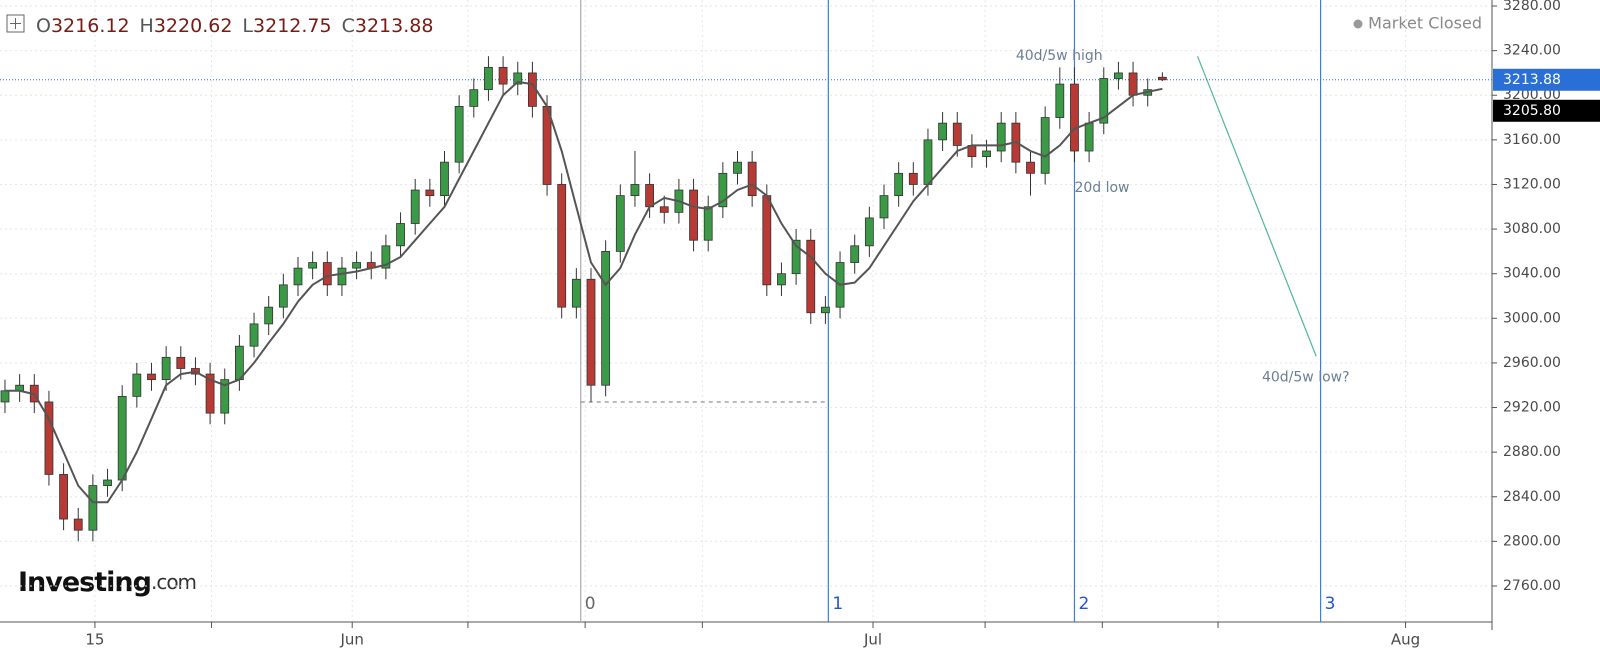 Image resolution: width=1600 pixels, height=664 pixels. What do you see at coordinates (1532, 408) in the screenshot?
I see `y-tick-label: 2920.00` at bounding box center [1532, 408].